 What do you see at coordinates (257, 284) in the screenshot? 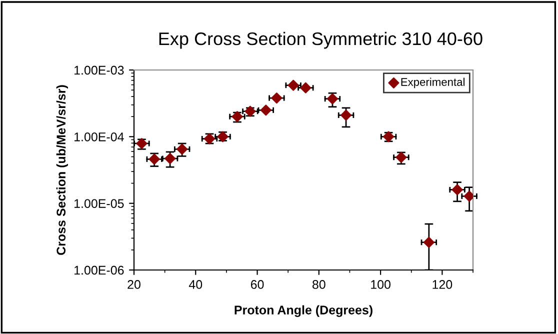
I see `x-tick-label: 60` at bounding box center [257, 284].